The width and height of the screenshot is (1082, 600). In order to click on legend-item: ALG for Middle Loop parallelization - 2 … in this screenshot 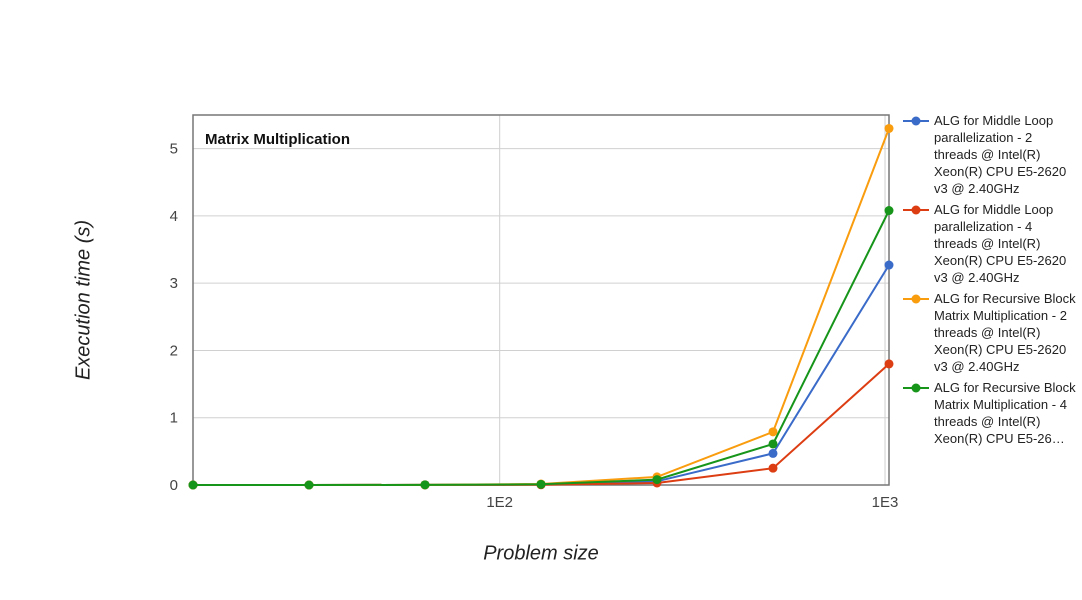, I will do `click(989, 154)`.